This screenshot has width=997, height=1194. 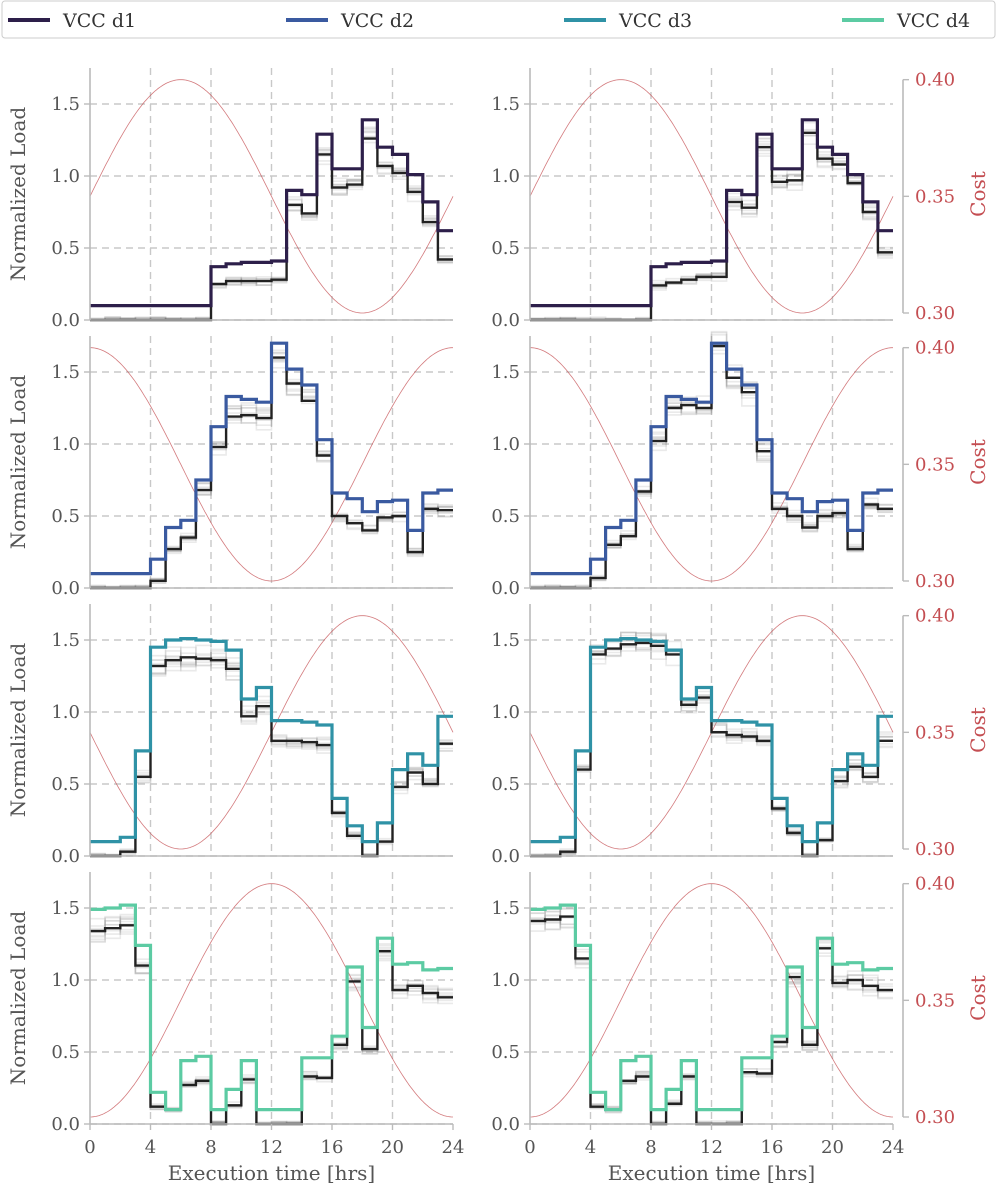 I want to click on legend-entry: VCC d4, so click(x=906, y=21).